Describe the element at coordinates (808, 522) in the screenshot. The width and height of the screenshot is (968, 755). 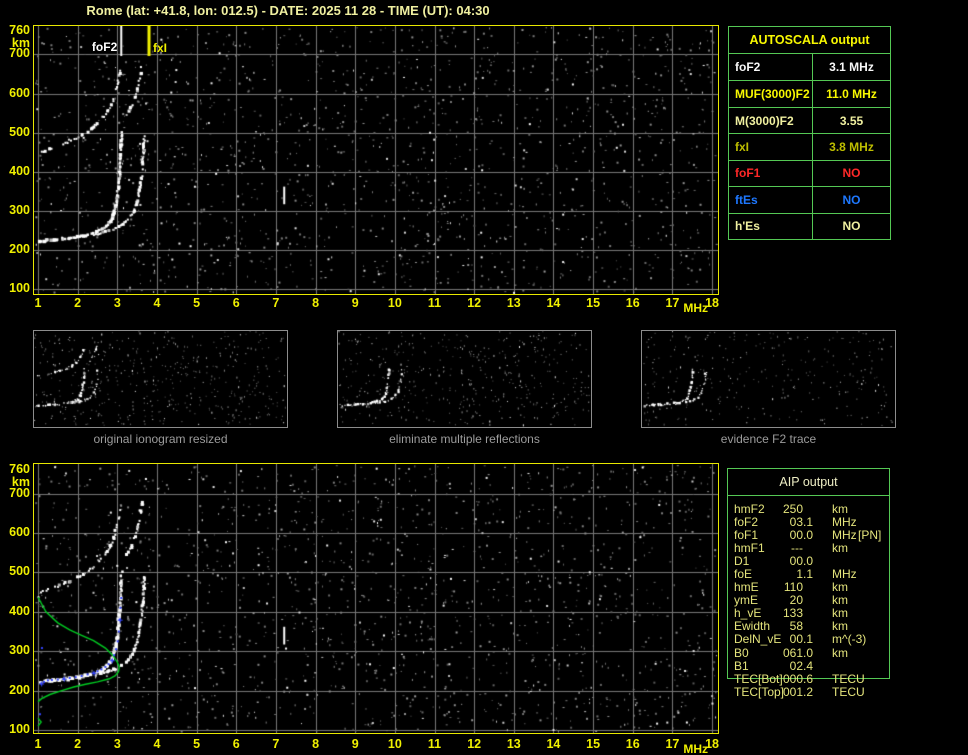
I see `table-row: foF2 03.1 MHz` at that location.